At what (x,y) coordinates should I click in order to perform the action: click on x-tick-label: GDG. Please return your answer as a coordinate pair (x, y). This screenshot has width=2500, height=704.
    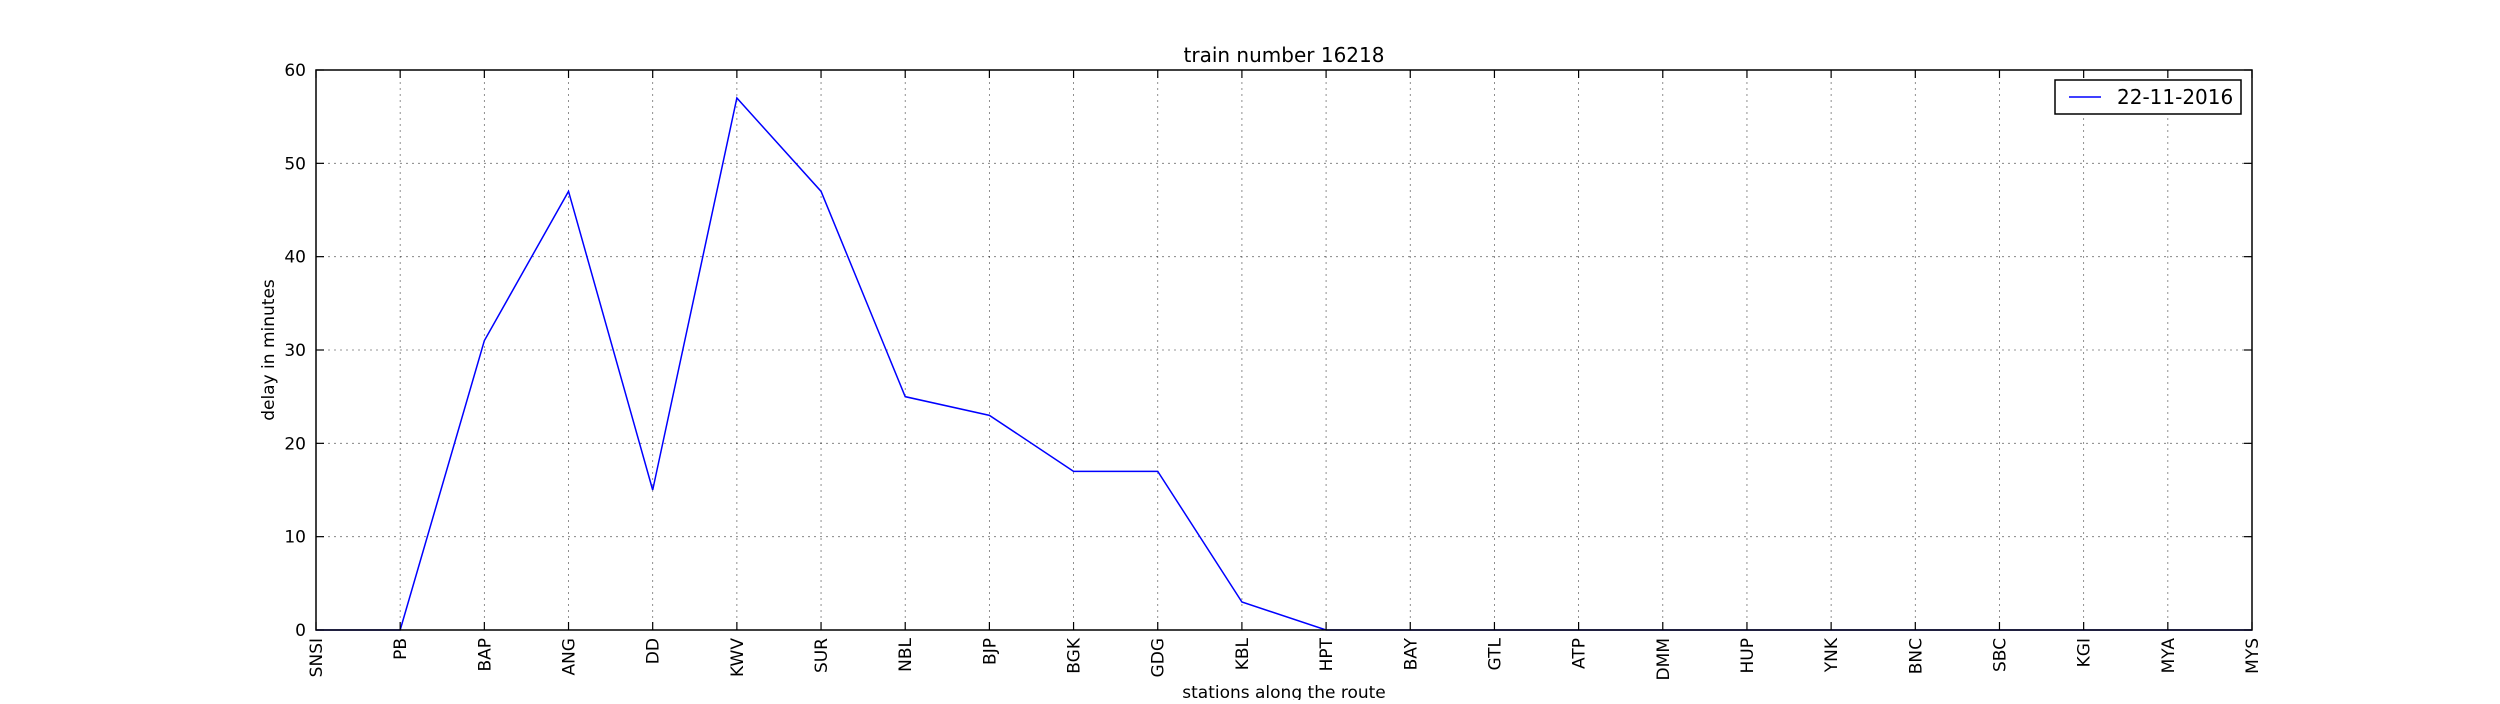
    Looking at the image, I should click on (1159, 657).